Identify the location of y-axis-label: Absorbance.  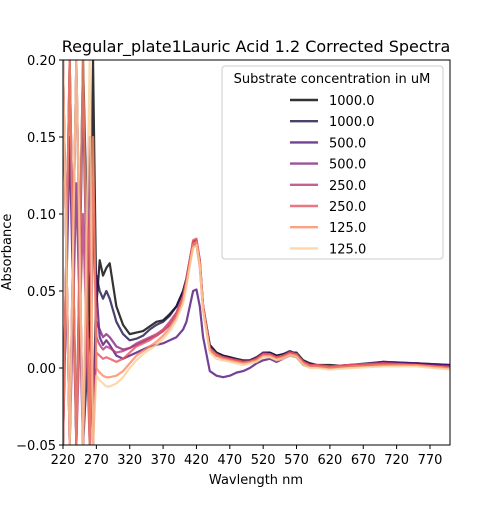
(7, 252).